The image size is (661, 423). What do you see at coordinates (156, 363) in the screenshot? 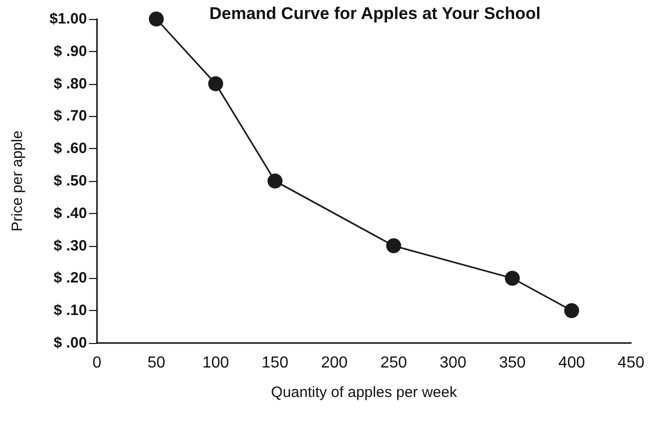
I see `x-tick-label: 50` at bounding box center [156, 363].